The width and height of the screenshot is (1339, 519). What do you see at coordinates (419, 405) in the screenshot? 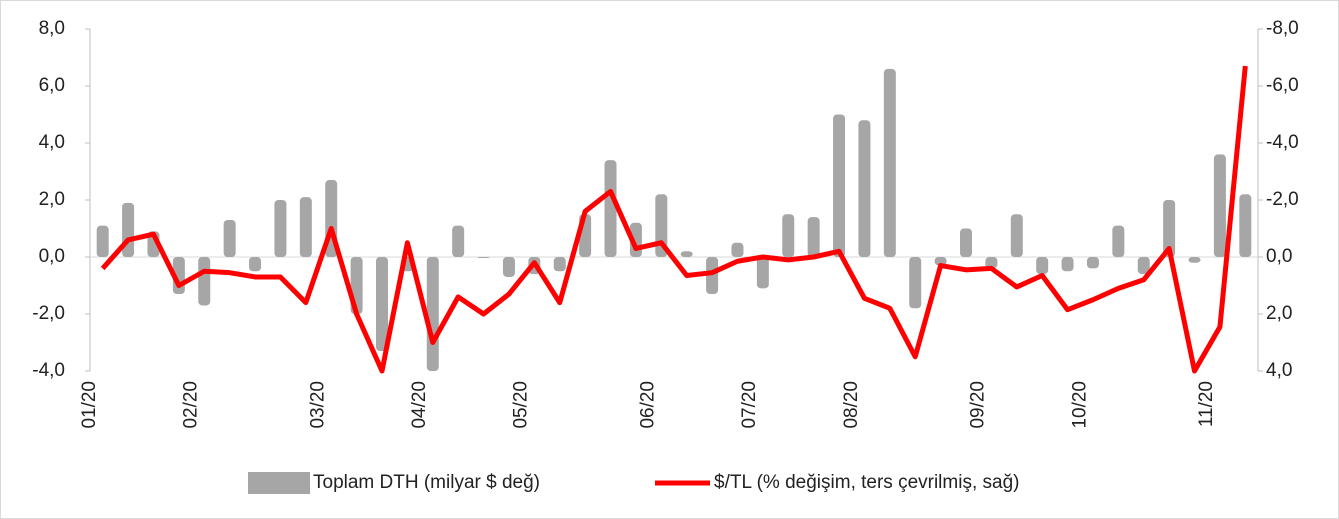
I see `x-tick-label: 04/20` at bounding box center [419, 405].